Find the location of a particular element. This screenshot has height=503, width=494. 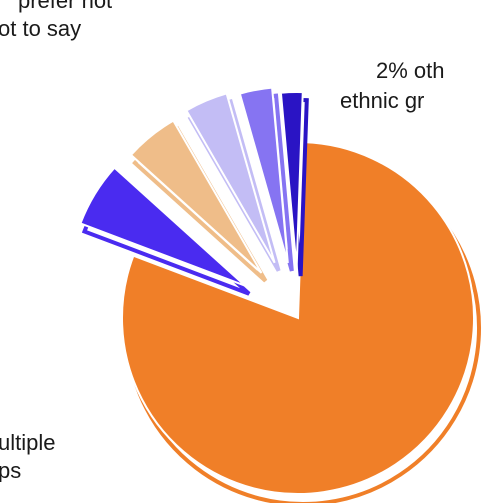

label-other-line1: 2% oth is located at coordinates (410, 70).